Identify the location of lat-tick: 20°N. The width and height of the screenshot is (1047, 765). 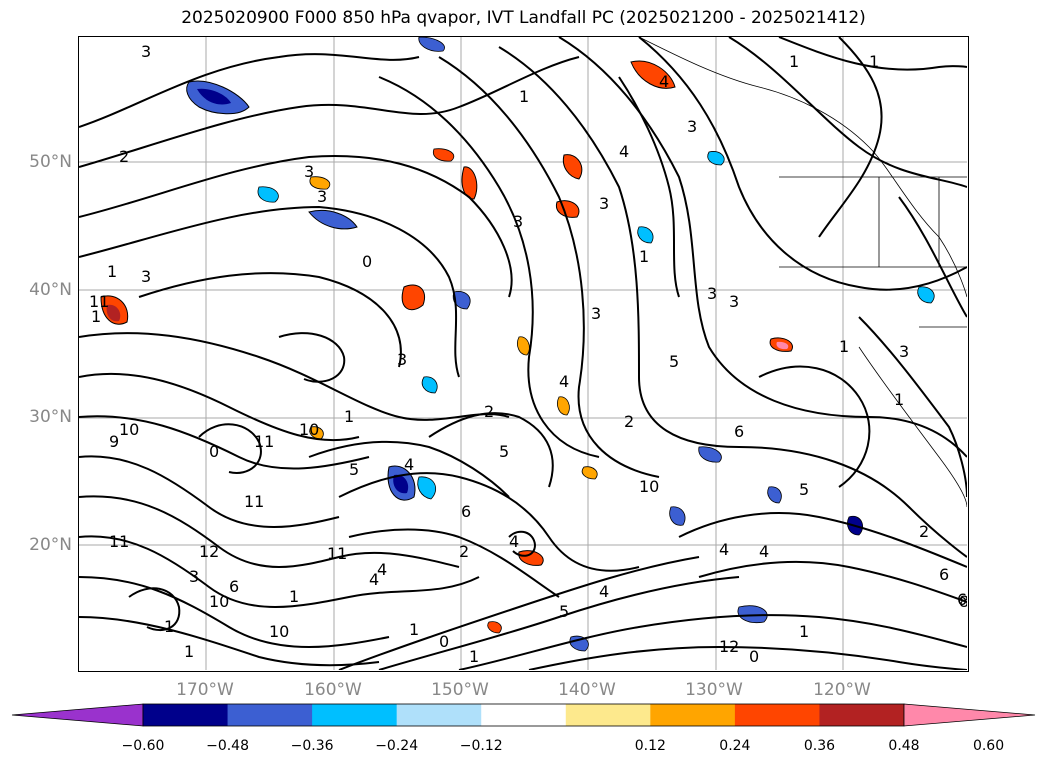
(50, 545).